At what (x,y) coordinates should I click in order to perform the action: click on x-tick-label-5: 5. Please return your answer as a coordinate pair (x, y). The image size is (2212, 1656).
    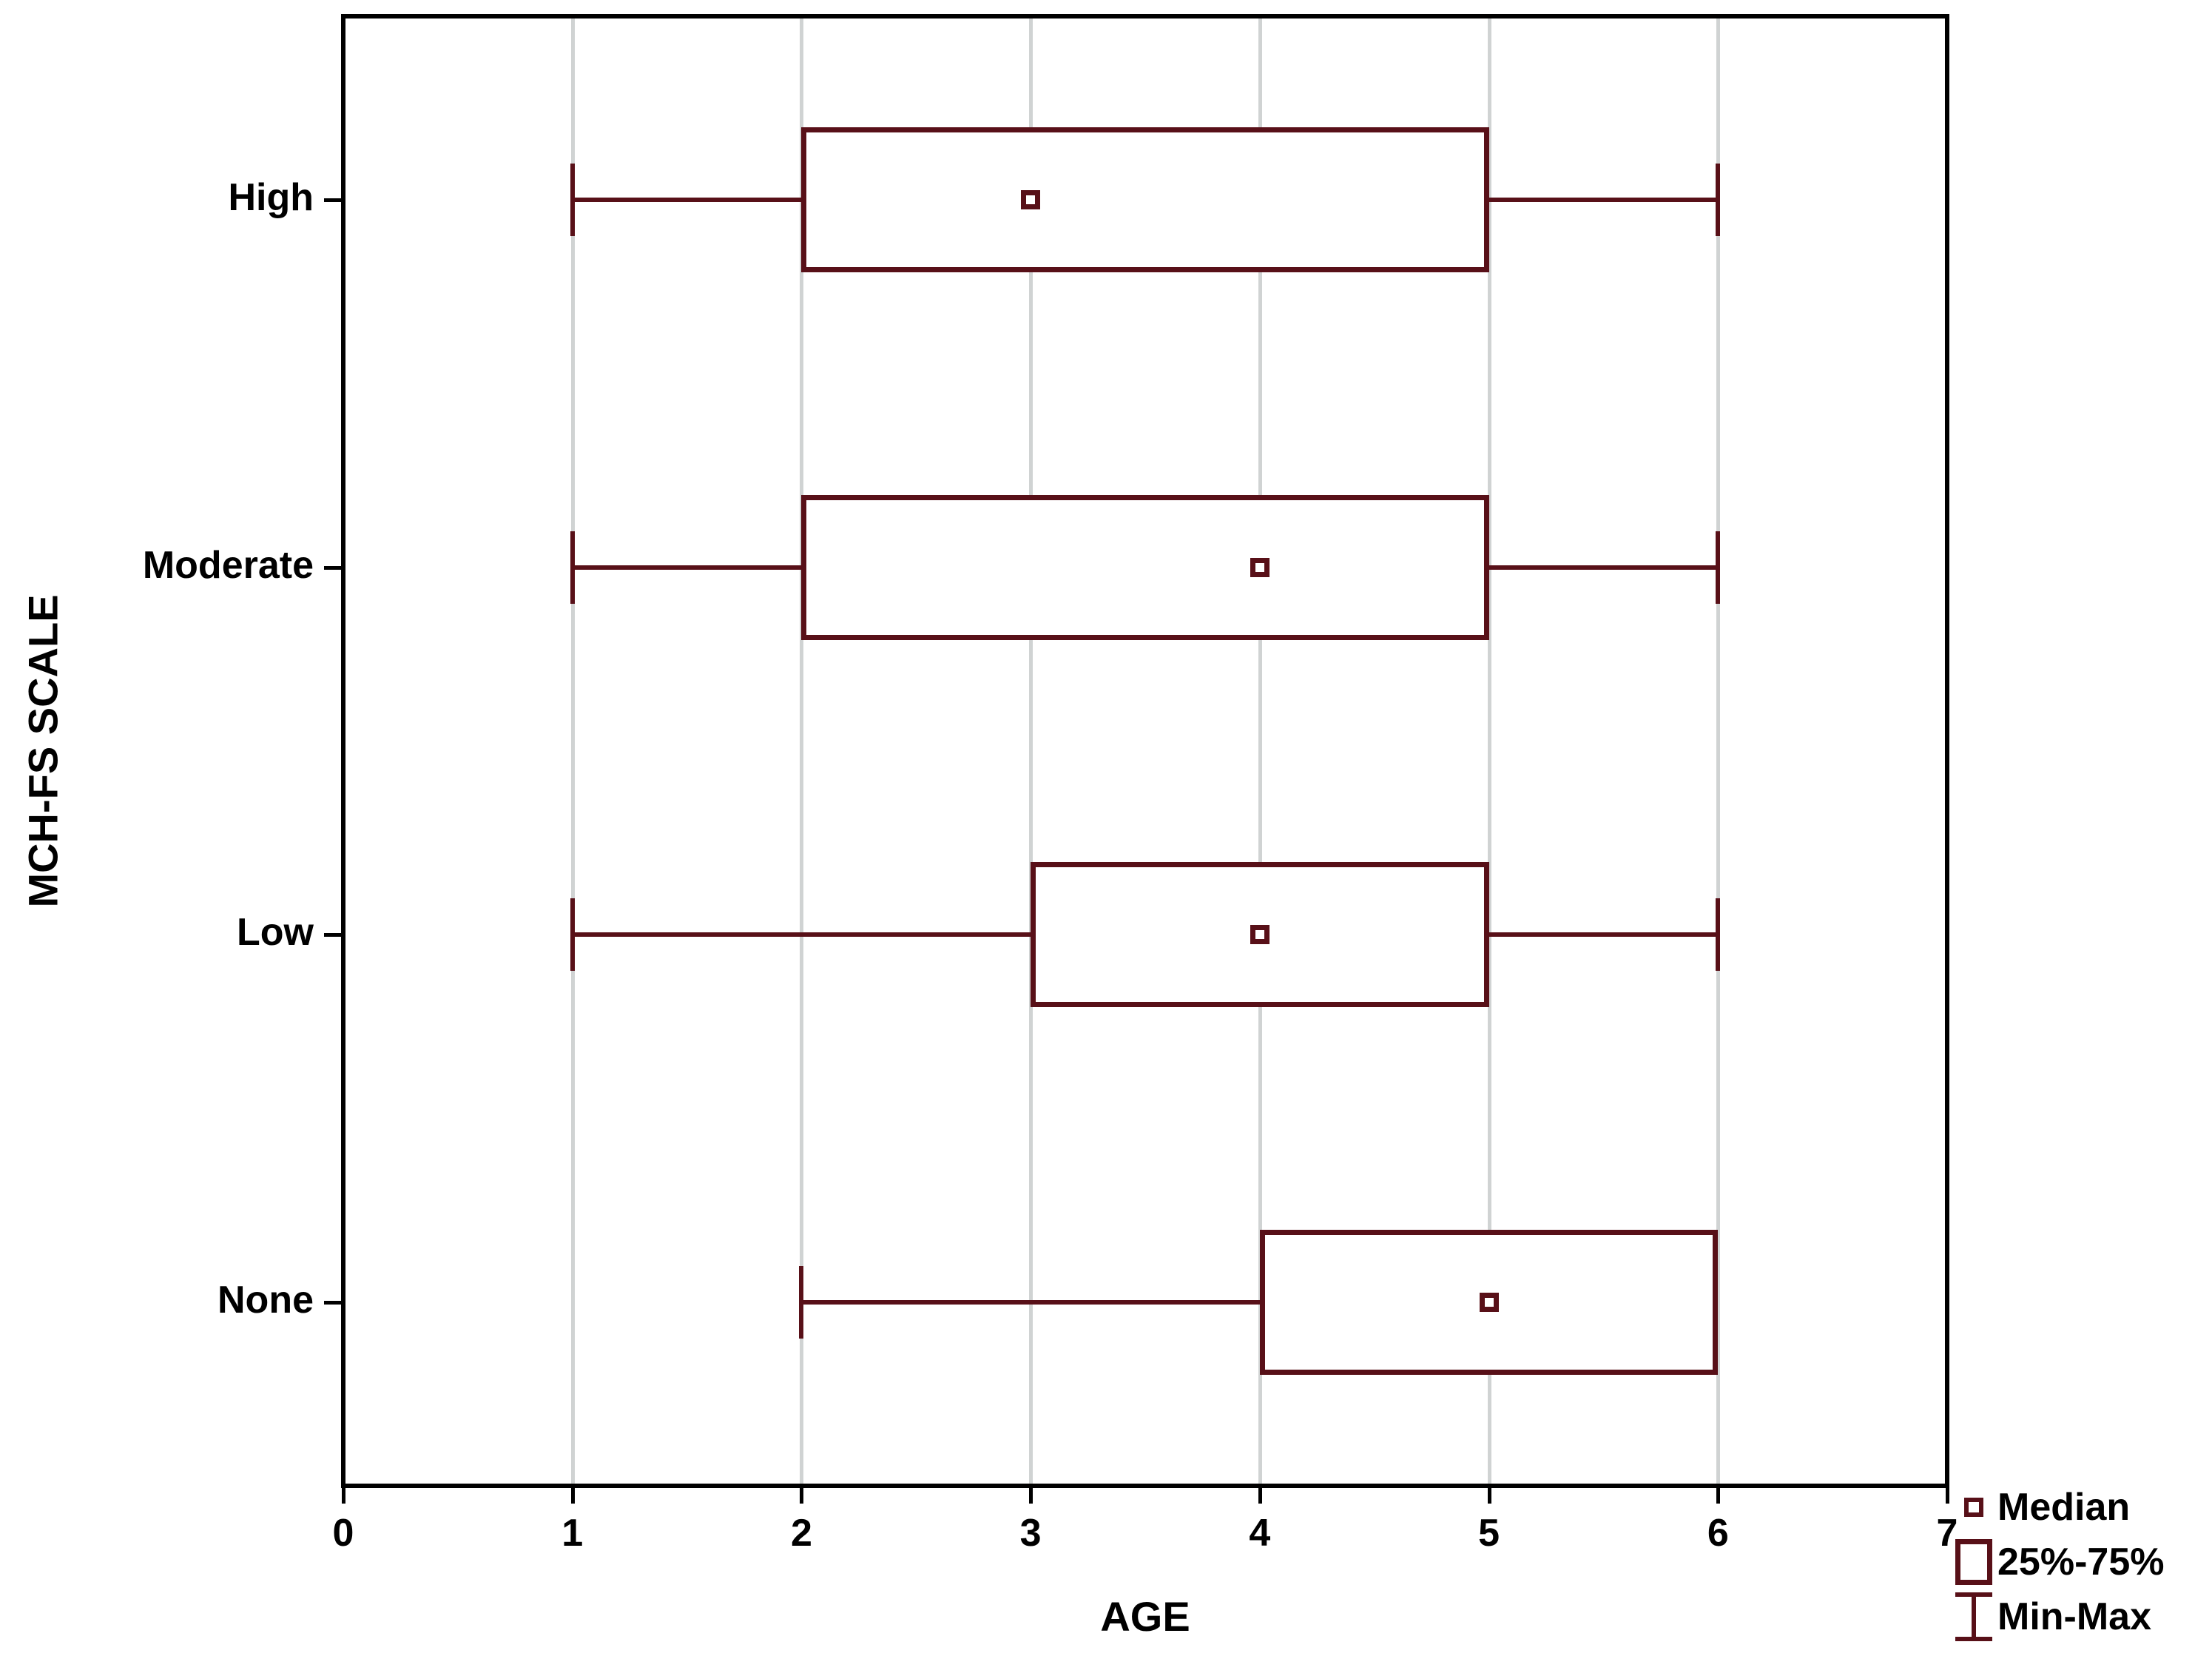
    Looking at the image, I should click on (1489, 1534).